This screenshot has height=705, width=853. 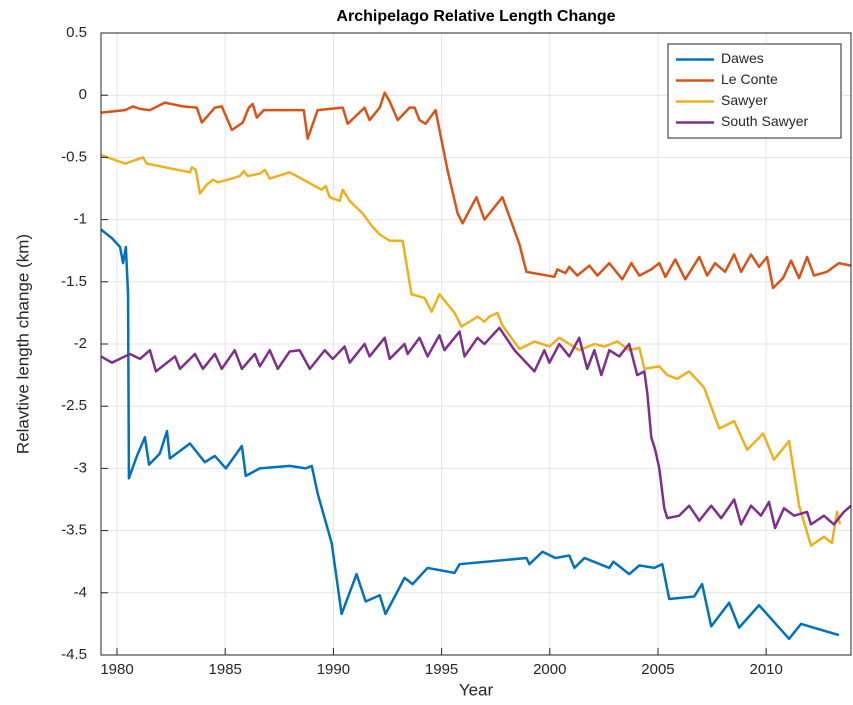 What do you see at coordinates (74, 405) in the screenshot?
I see `y-tick-label: -2.5` at bounding box center [74, 405].